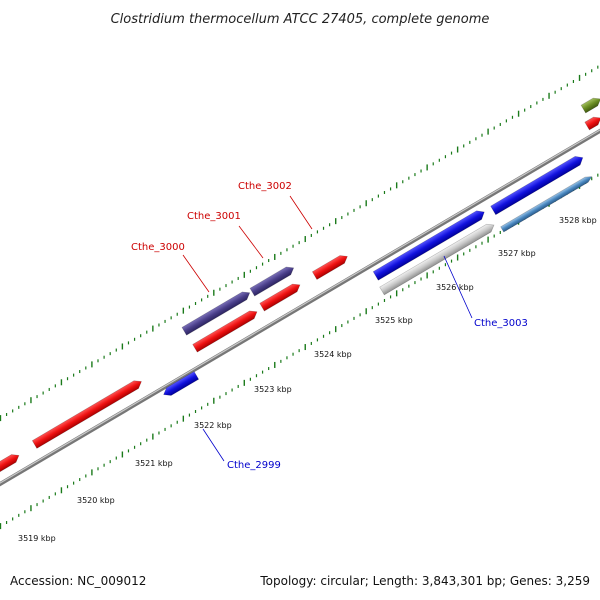  I want to click on feature-blue-main, so click(429, 244).